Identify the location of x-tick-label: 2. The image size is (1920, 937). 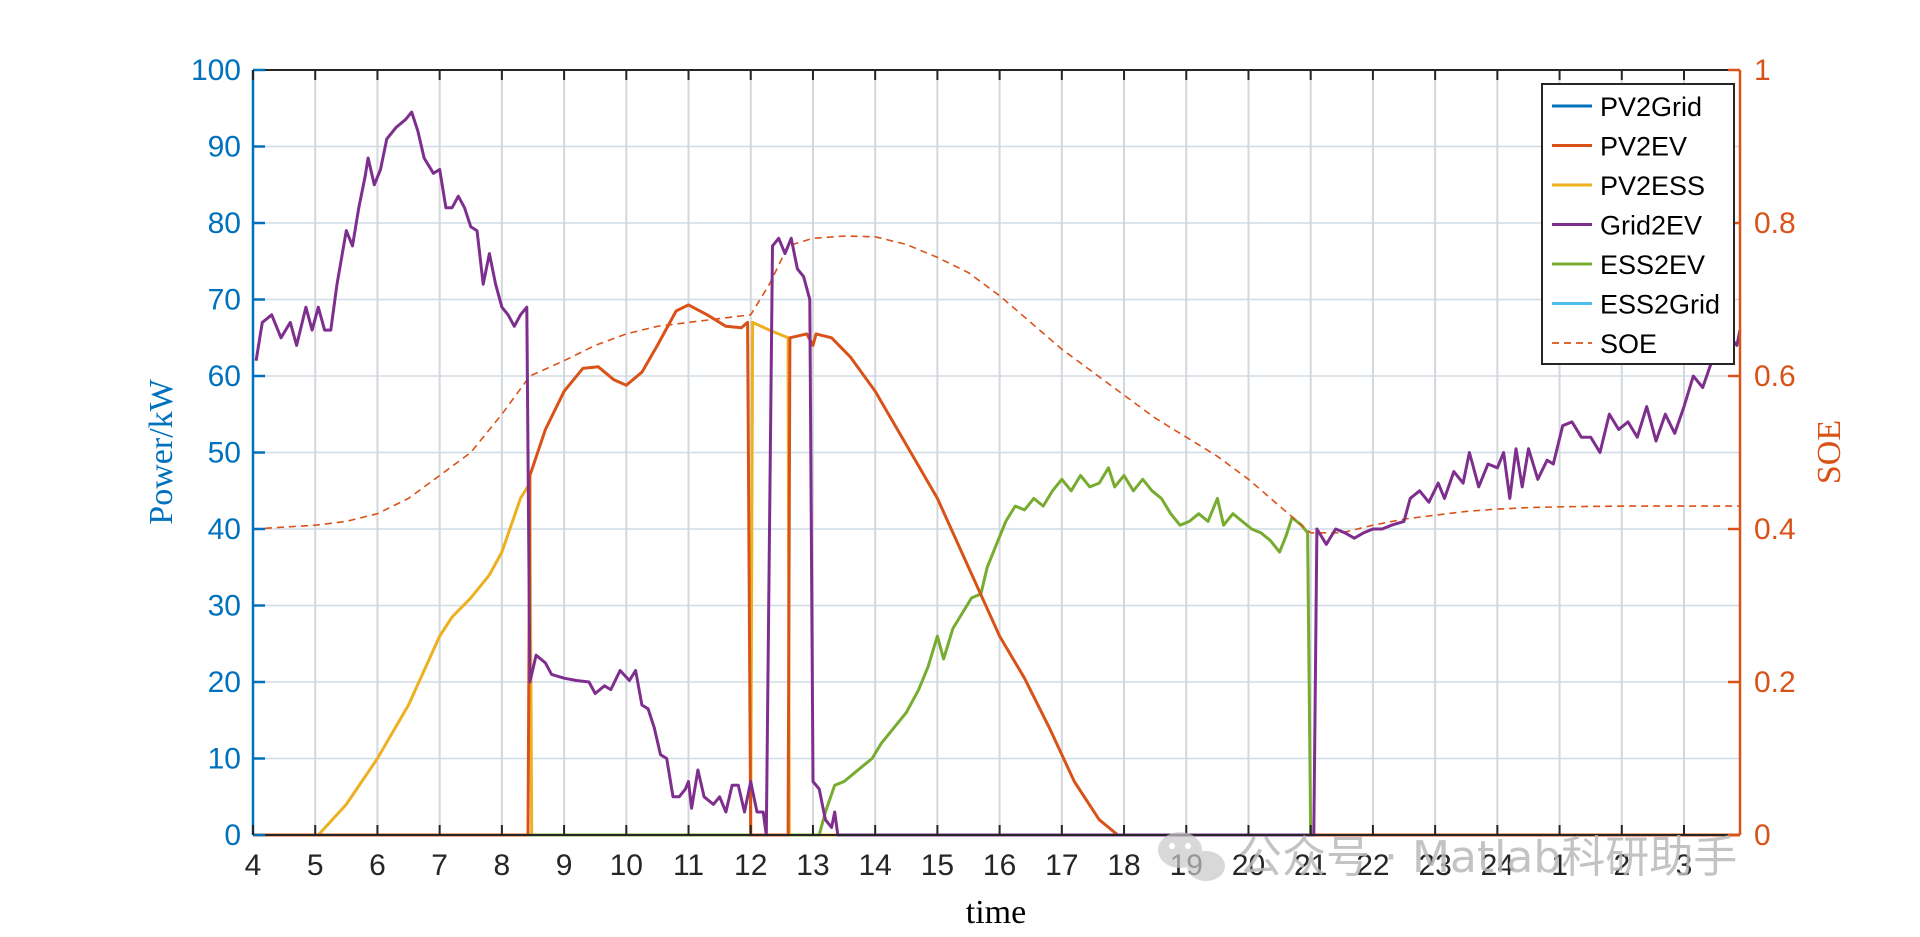
(1621, 865).